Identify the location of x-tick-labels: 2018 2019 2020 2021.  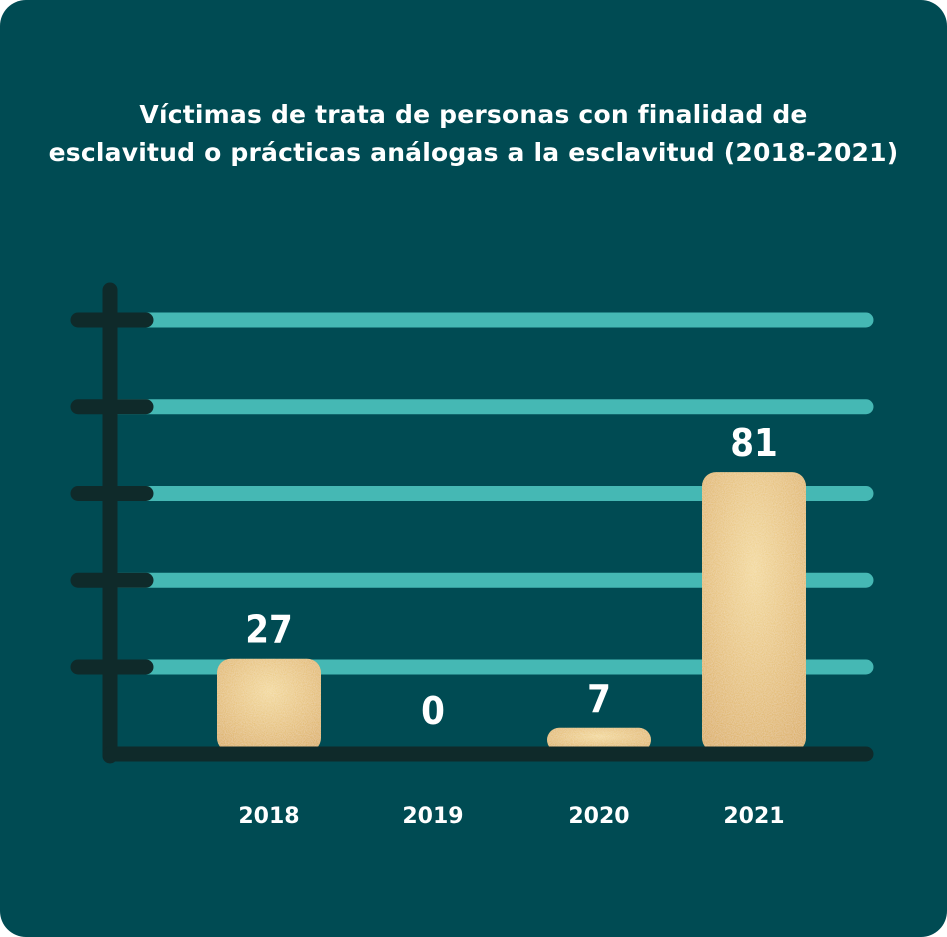
(511, 816).